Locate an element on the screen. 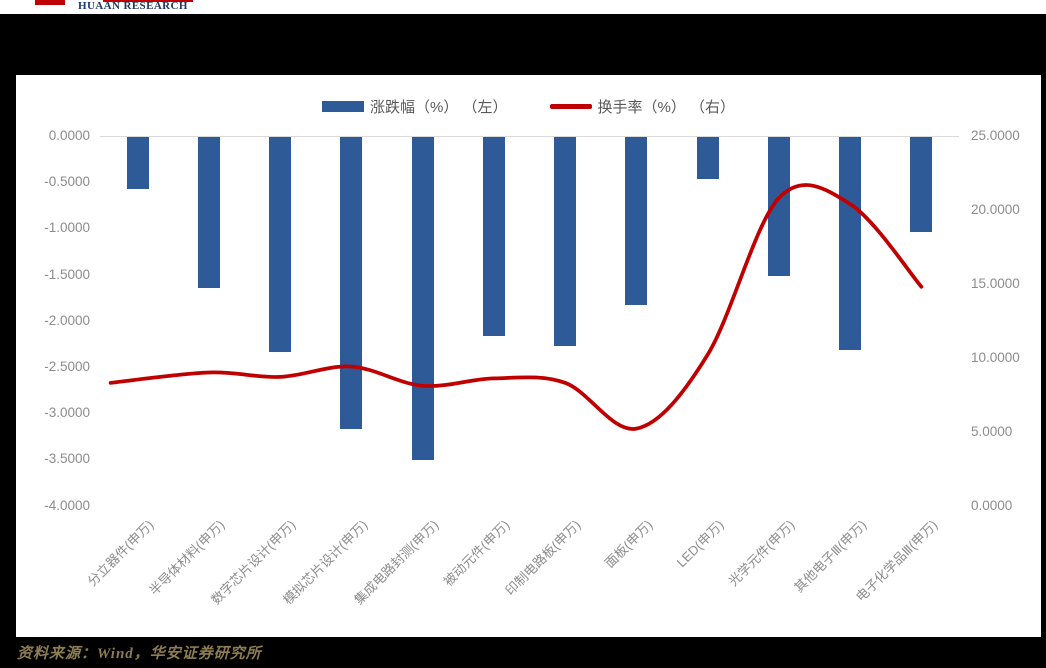 The image size is (1046, 668). x-label-面板(申万): 面板(申万) is located at coordinates (628, 544).